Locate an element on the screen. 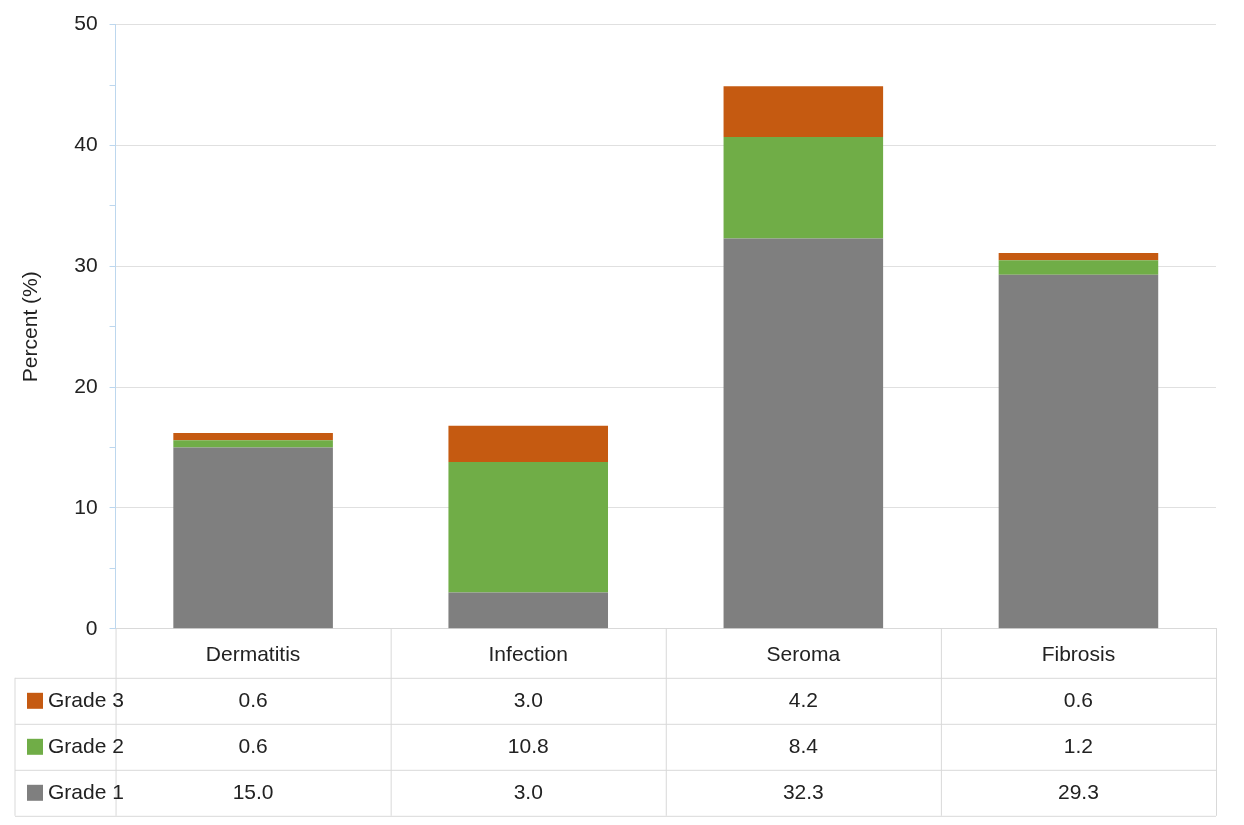 The width and height of the screenshot is (1244, 825). y-tick-label: 0 is located at coordinates (91, 627).